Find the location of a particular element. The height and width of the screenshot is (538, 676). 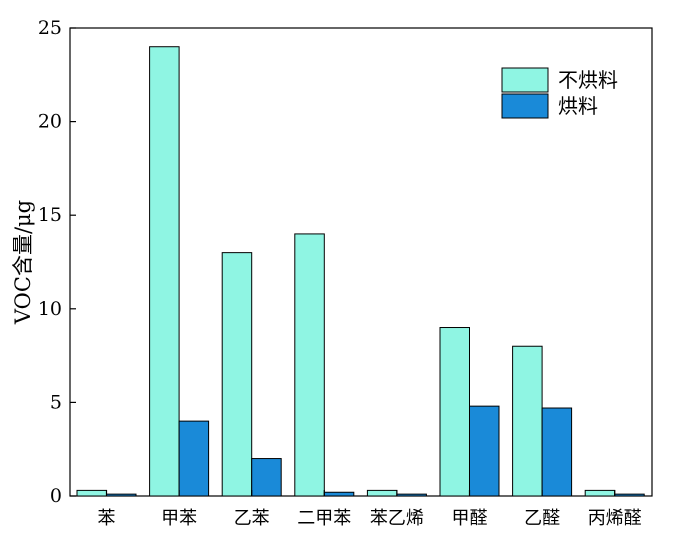

x-tick-label: 苯乙烯 is located at coordinates (397, 518).